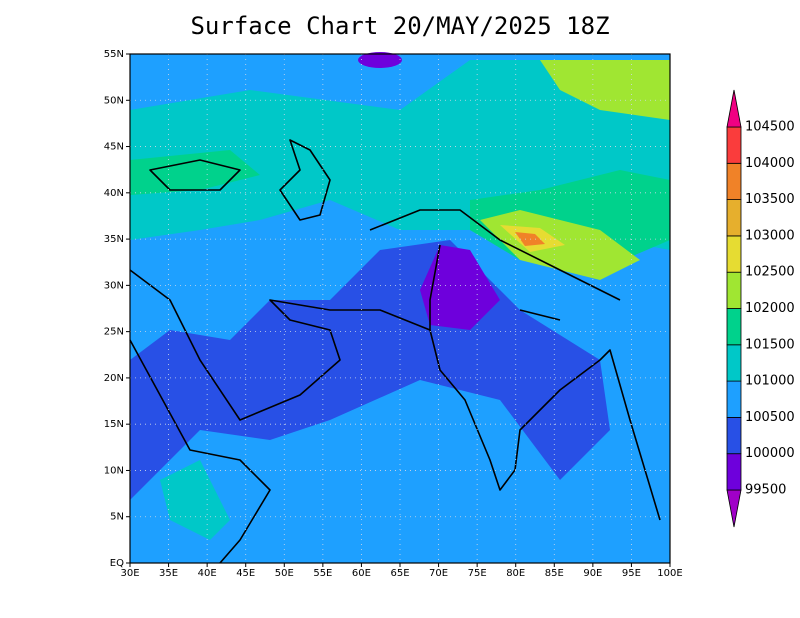  I want to click on map-title: Surface Chart 20/MAY/2025 18Z, so click(399, 26).